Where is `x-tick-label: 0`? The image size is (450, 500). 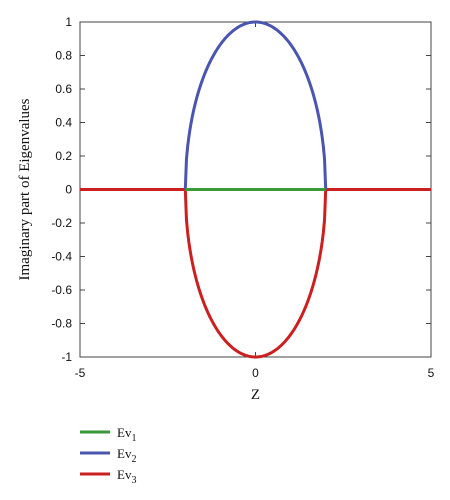 x-tick-label: 0 is located at coordinates (255, 373).